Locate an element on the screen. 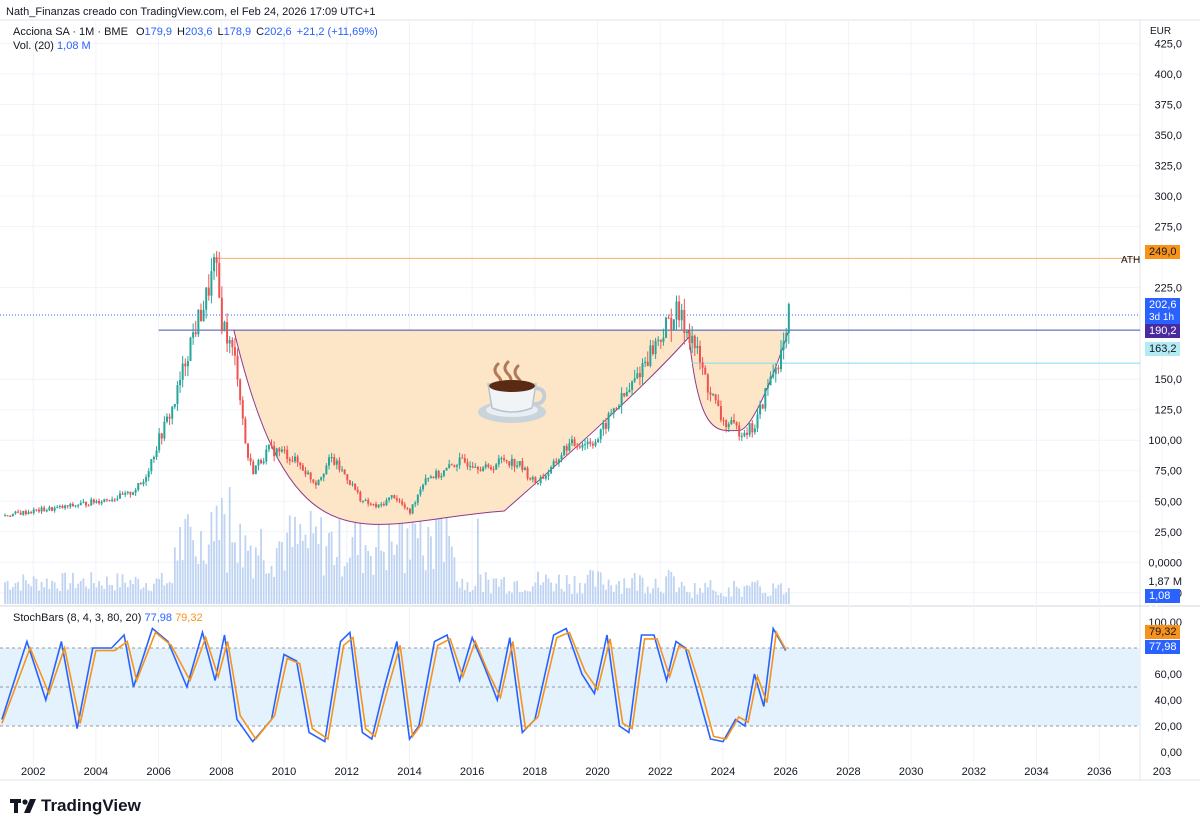 The height and width of the screenshot is (826, 1200). y-tick-label: 375,0 is located at coordinates (1168, 106).